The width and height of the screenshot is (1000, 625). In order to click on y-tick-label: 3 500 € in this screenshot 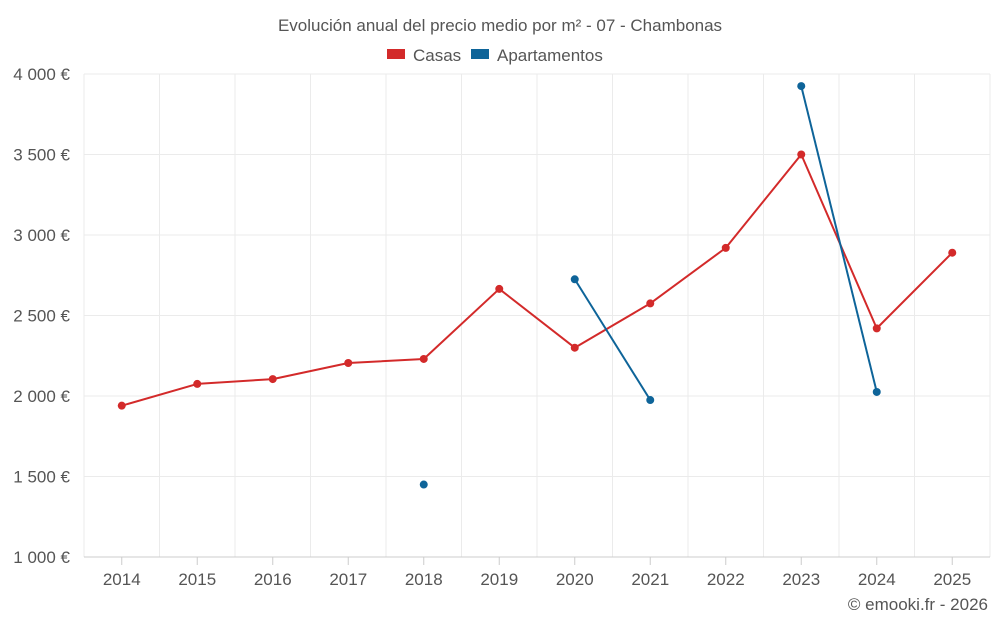, I will do `click(41, 155)`.